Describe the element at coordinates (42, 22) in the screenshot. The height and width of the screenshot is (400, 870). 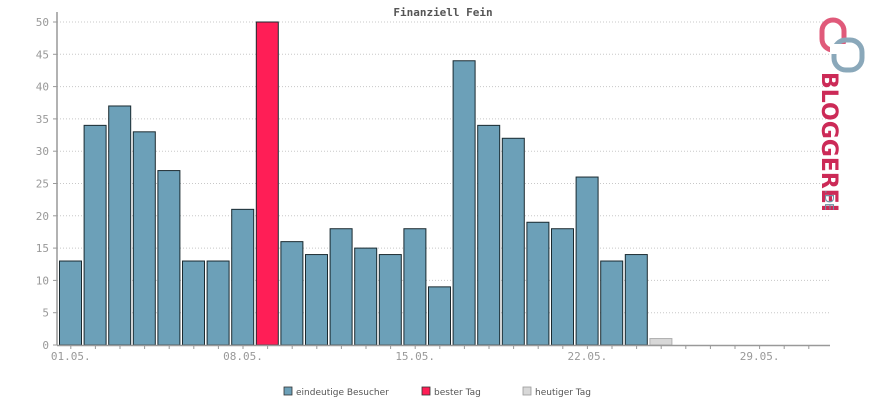
I see `y-tick-label: 50` at that location.